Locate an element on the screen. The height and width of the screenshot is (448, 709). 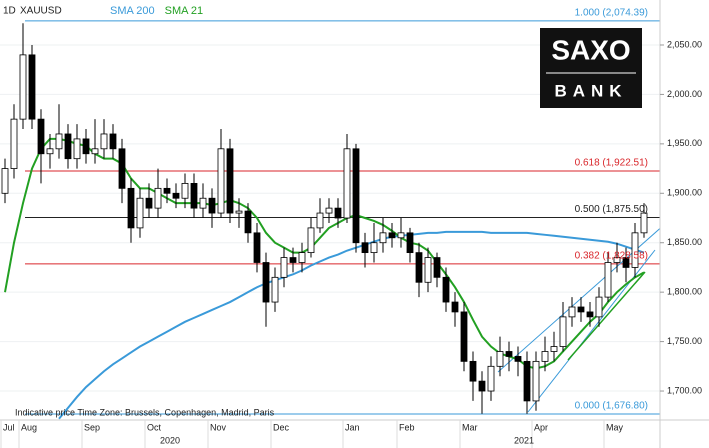
x-tick-label: Sep is located at coordinates (92, 427).